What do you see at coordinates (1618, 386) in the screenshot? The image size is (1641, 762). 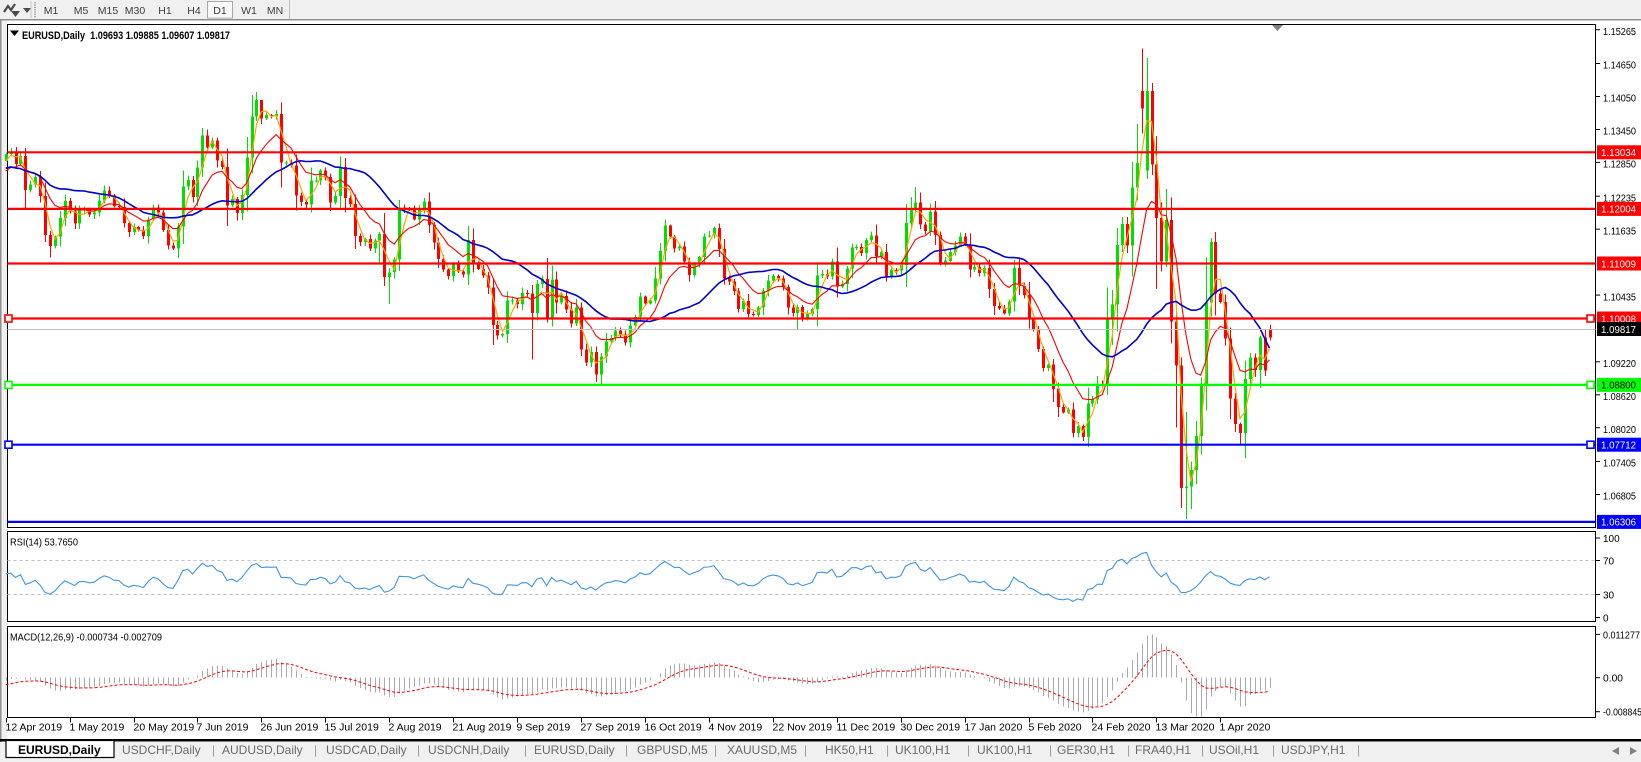 I see `svg-text: 1.08800` at bounding box center [1618, 386].